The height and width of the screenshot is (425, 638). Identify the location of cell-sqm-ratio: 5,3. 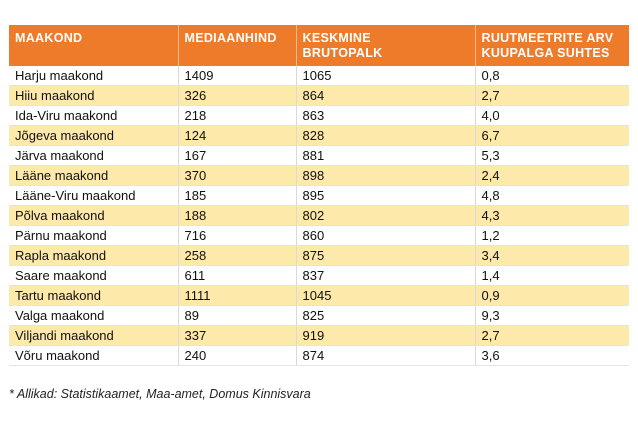
(552, 155).